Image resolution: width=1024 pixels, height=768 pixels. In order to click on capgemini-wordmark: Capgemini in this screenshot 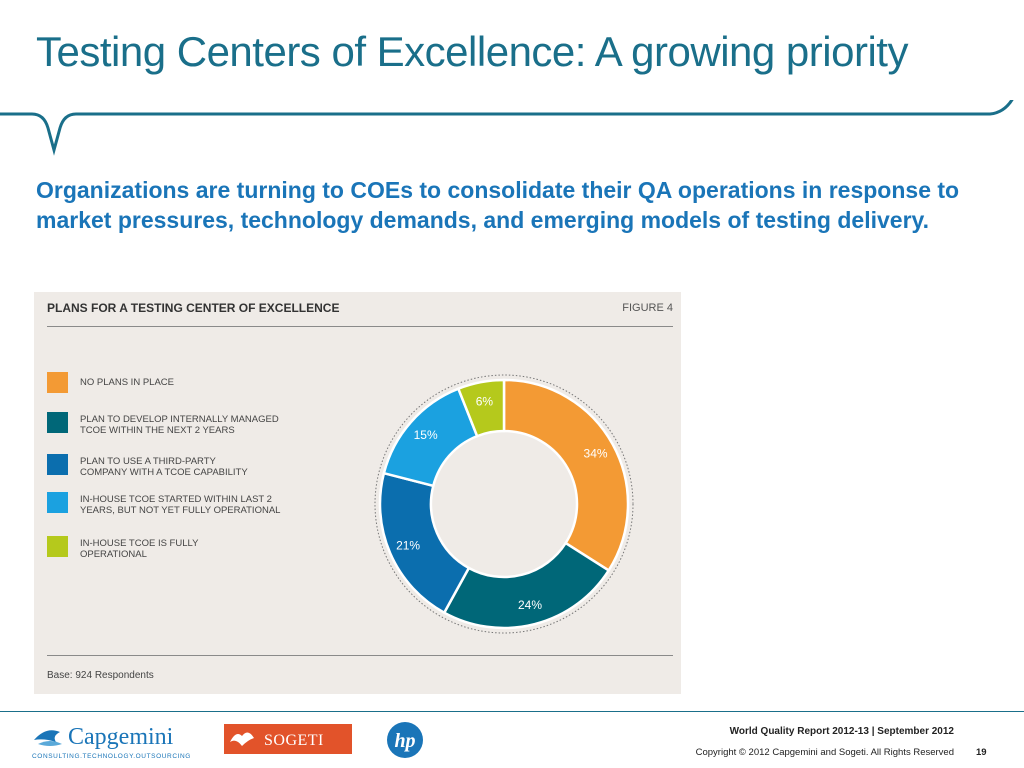, I will do `click(121, 737)`.